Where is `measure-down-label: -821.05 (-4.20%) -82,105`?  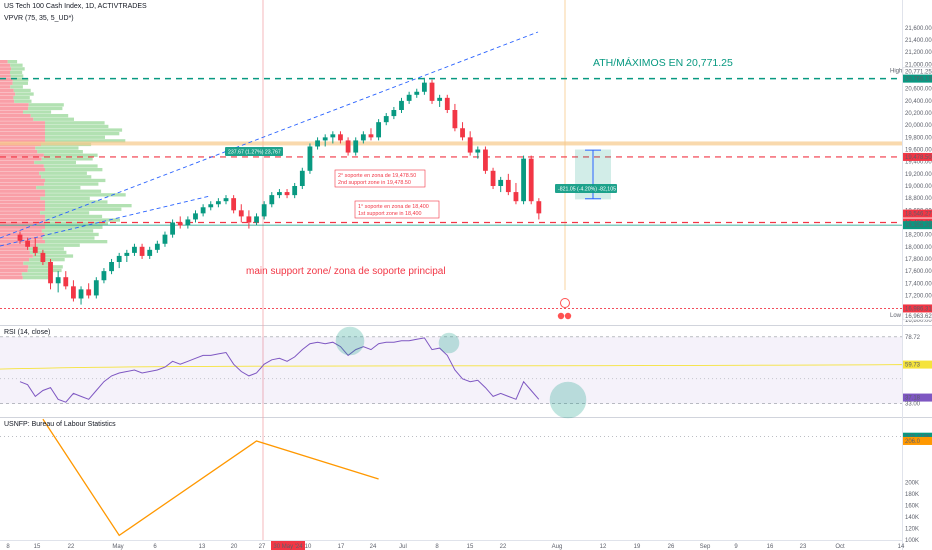
measure-down-label: -821.05 (-4.20%) -82,105 is located at coordinates (587, 190).